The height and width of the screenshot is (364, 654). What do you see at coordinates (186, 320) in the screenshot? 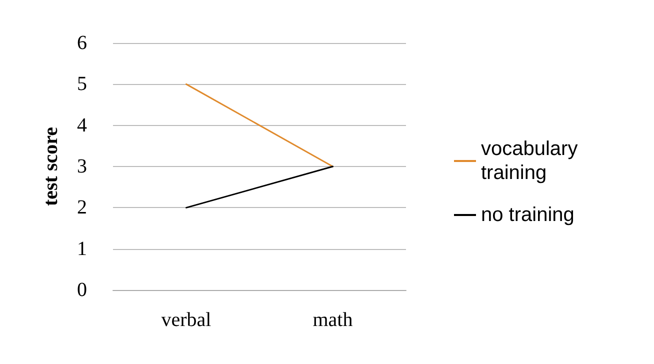
I see `x-tick-label: verbal` at bounding box center [186, 320].